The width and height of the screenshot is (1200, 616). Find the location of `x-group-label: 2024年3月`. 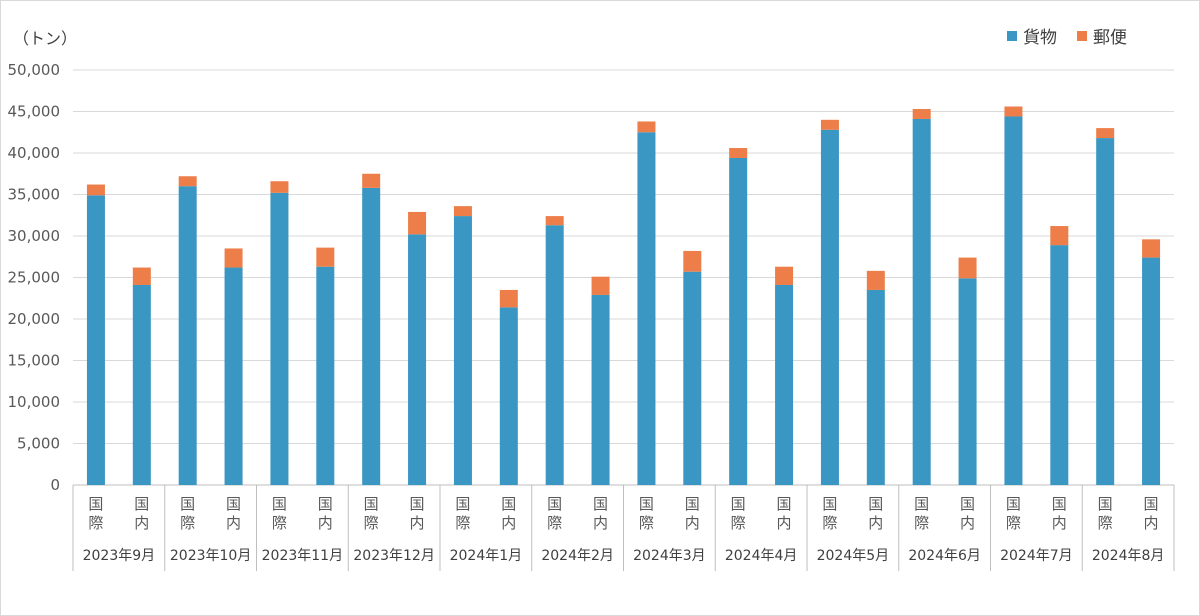

x-group-label: 2024年3月 is located at coordinates (669, 556).